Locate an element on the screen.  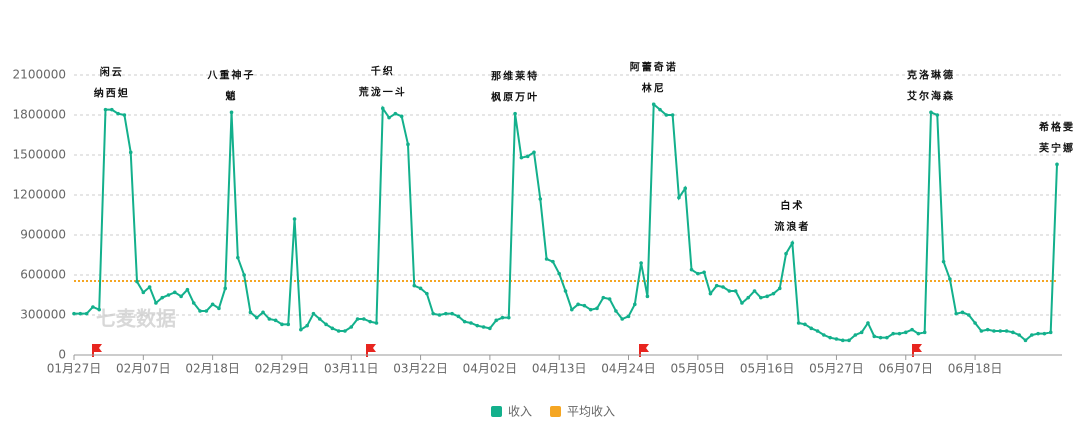
annotation: 白术 is located at coordinates (792, 205).